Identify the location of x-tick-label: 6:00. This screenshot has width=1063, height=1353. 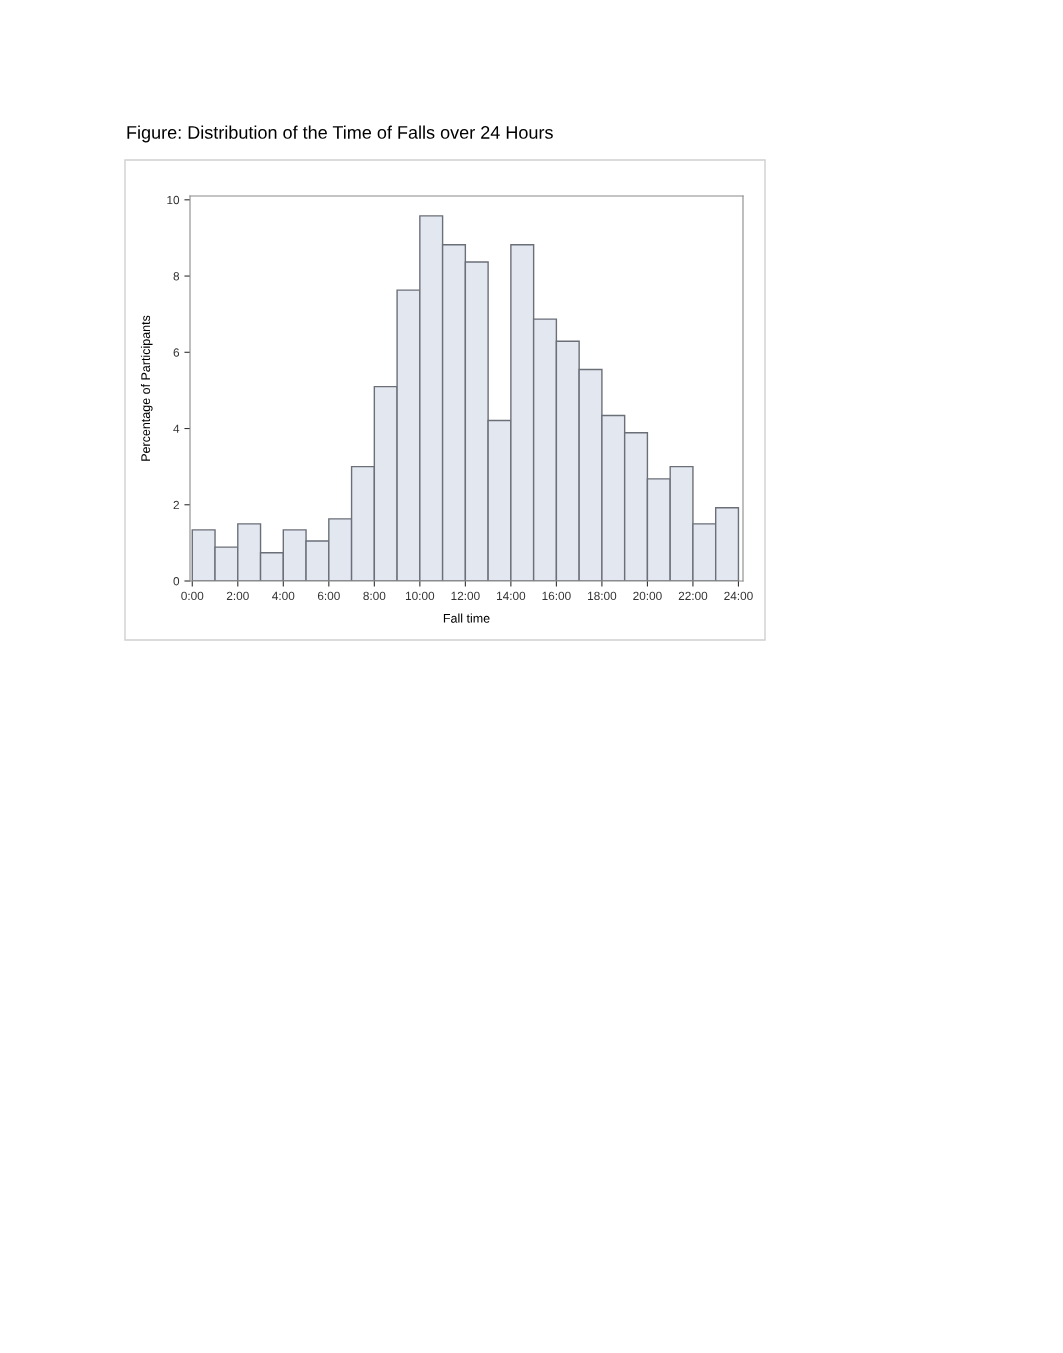
(328, 596).